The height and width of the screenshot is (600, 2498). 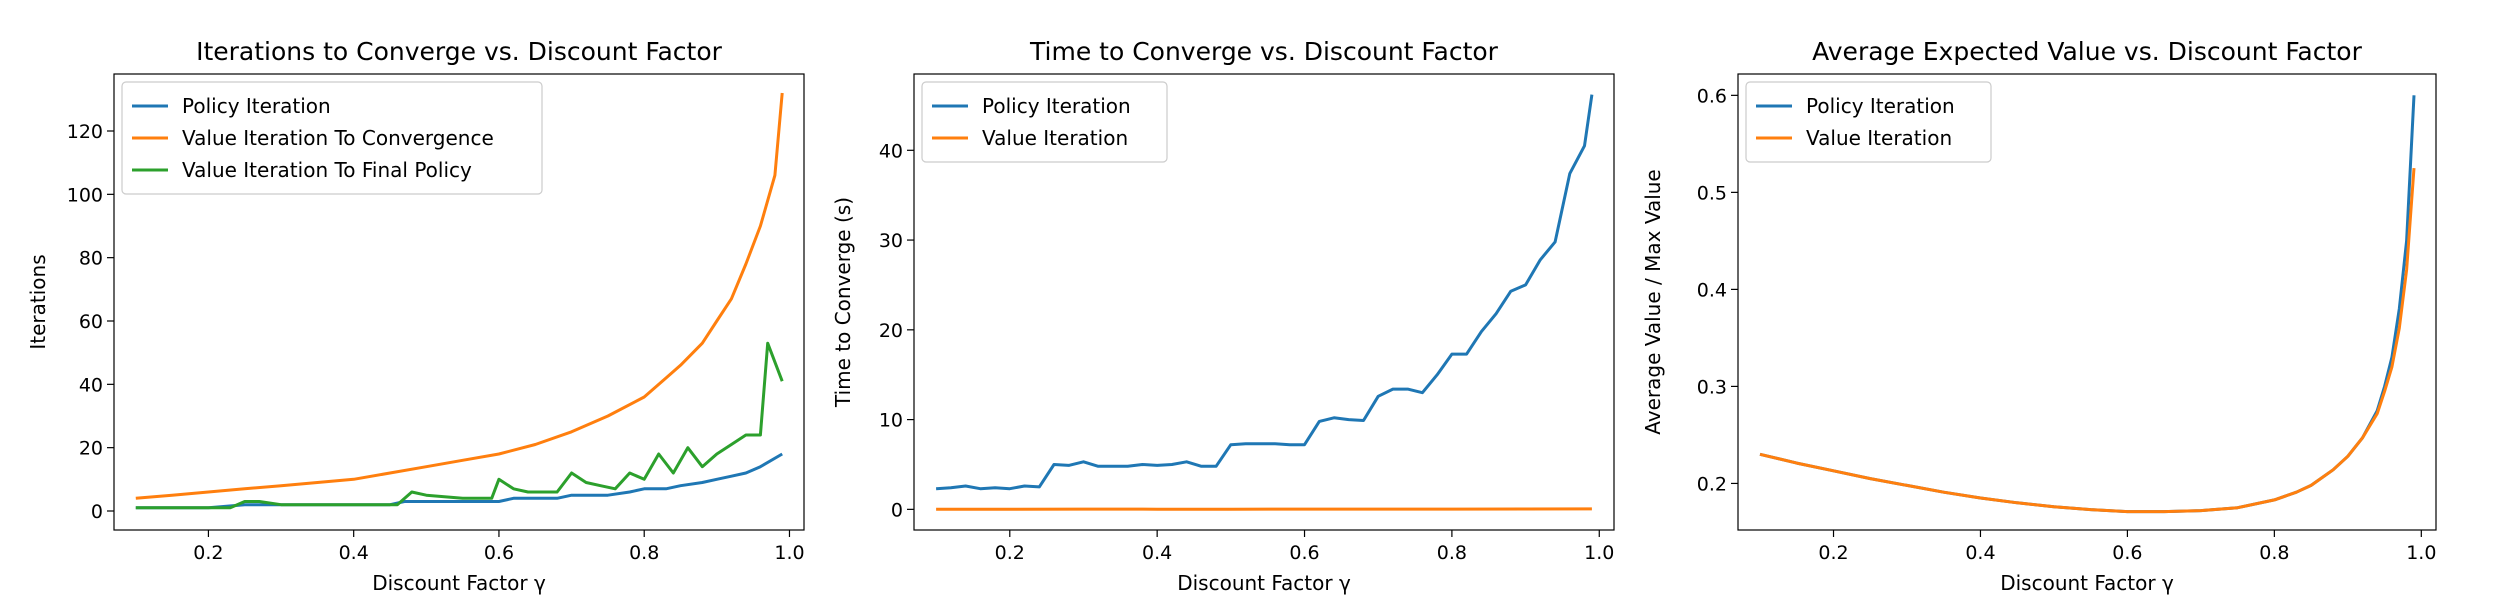 I want to click on y-tick-label: 0.5, so click(x=1712, y=193).